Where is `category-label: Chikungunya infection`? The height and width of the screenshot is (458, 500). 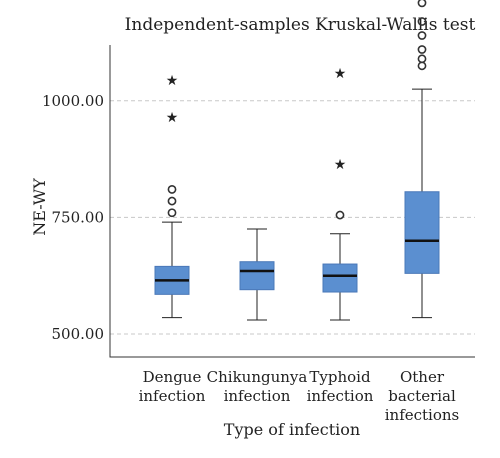 category-label: Chikungunya infection is located at coordinates (257, 386).